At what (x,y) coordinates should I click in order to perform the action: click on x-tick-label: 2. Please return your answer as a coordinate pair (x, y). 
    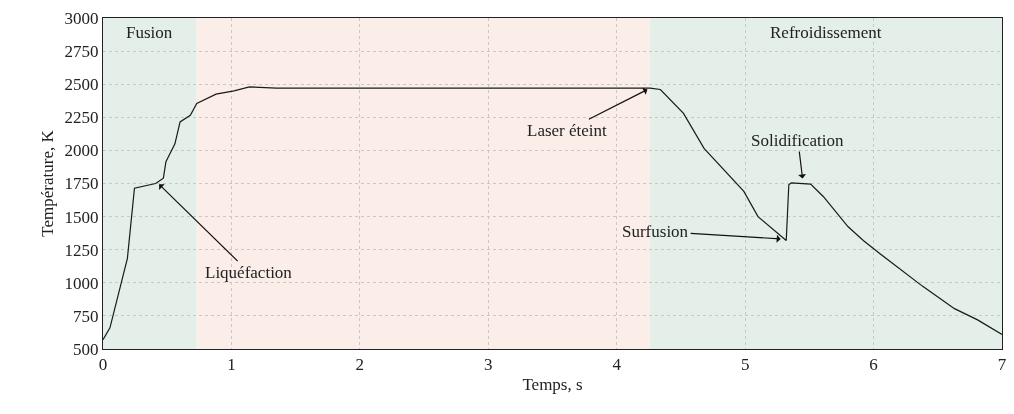
    Looking at the image, I should click on (360, 365).